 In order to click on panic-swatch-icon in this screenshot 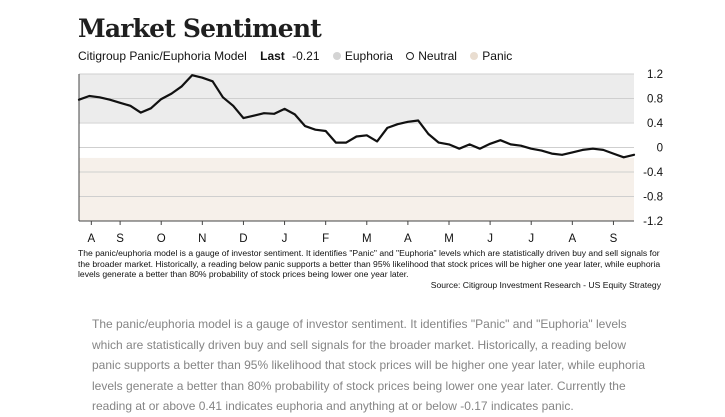, I will do `click(474, 56)`.